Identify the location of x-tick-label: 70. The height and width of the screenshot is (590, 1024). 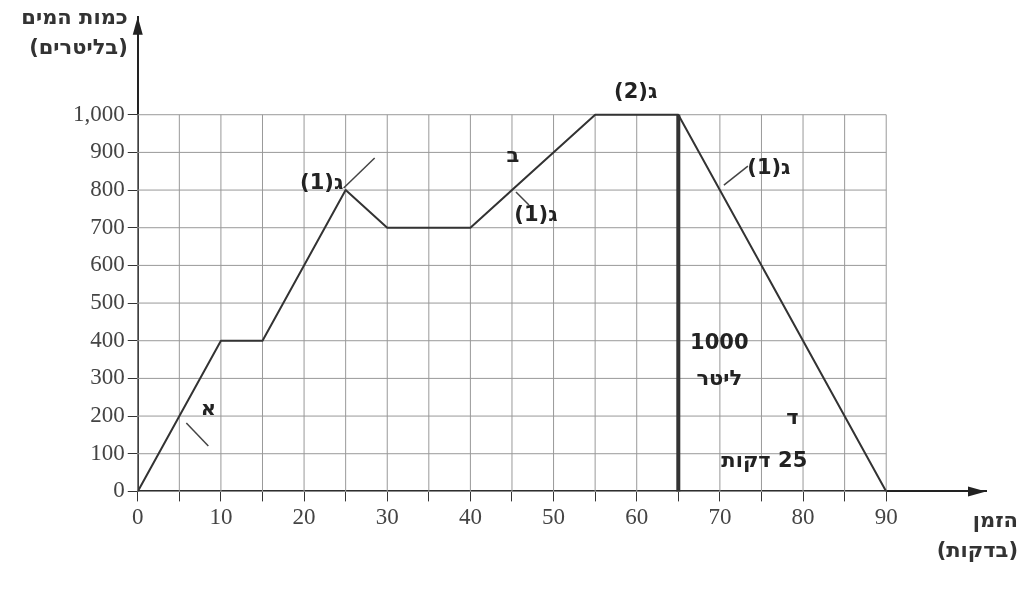
(720, 517).